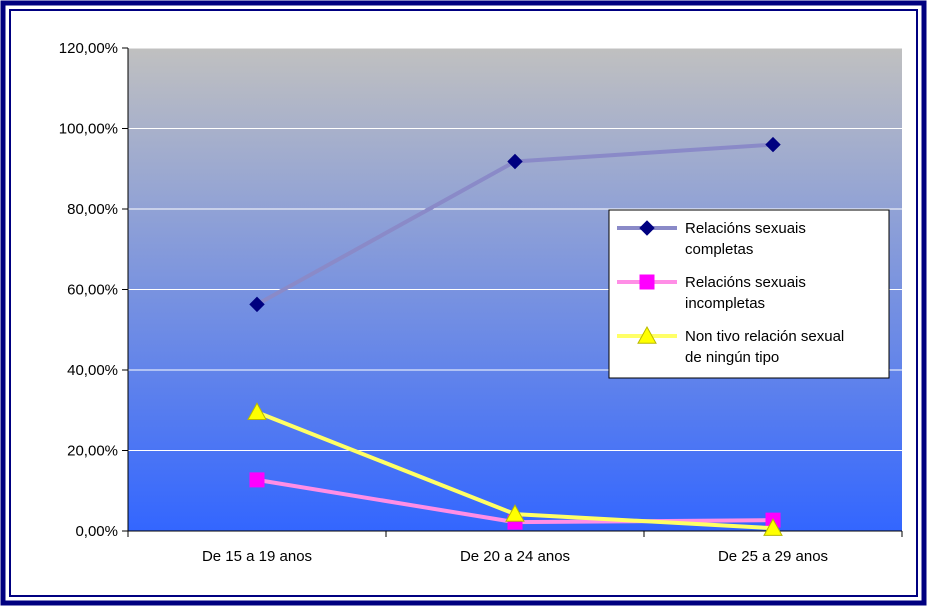 This screenshot has height=606, width=927. Describe the element at coordinates (725, 303) in the screenshot. I see `legend-label: incompletas` at that location.